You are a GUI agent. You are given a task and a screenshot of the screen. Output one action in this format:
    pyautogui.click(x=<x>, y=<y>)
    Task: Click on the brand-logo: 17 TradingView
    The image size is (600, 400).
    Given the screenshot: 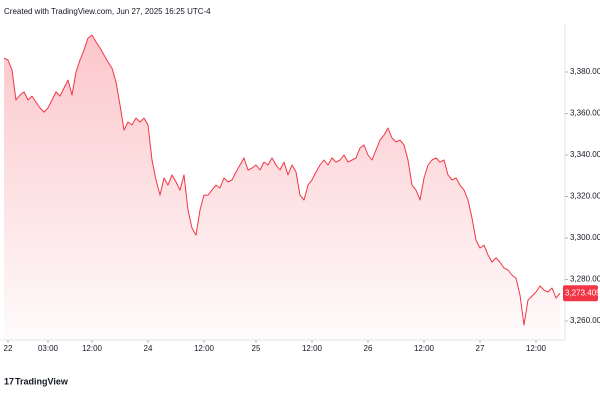 What is the action you would take?
    pyautogui.click(x=36, y=381)
    